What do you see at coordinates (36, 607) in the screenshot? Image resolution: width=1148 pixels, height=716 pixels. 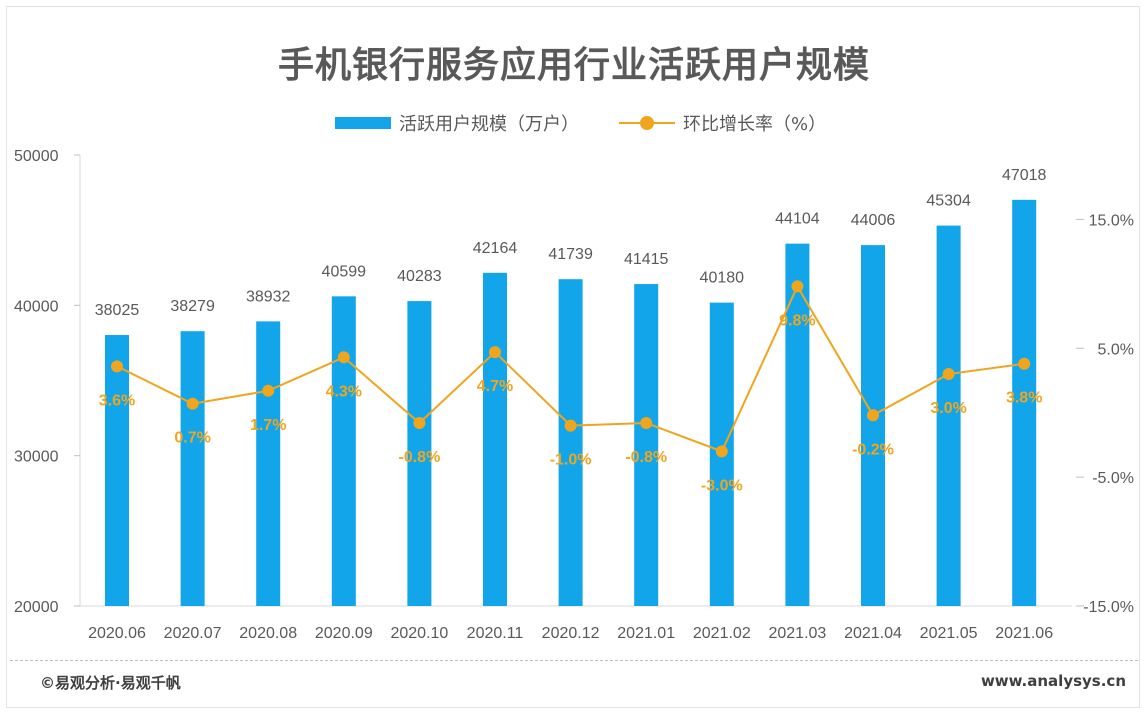 I see `y-tick-left-label: 20000` at bounding box center [36, 607].